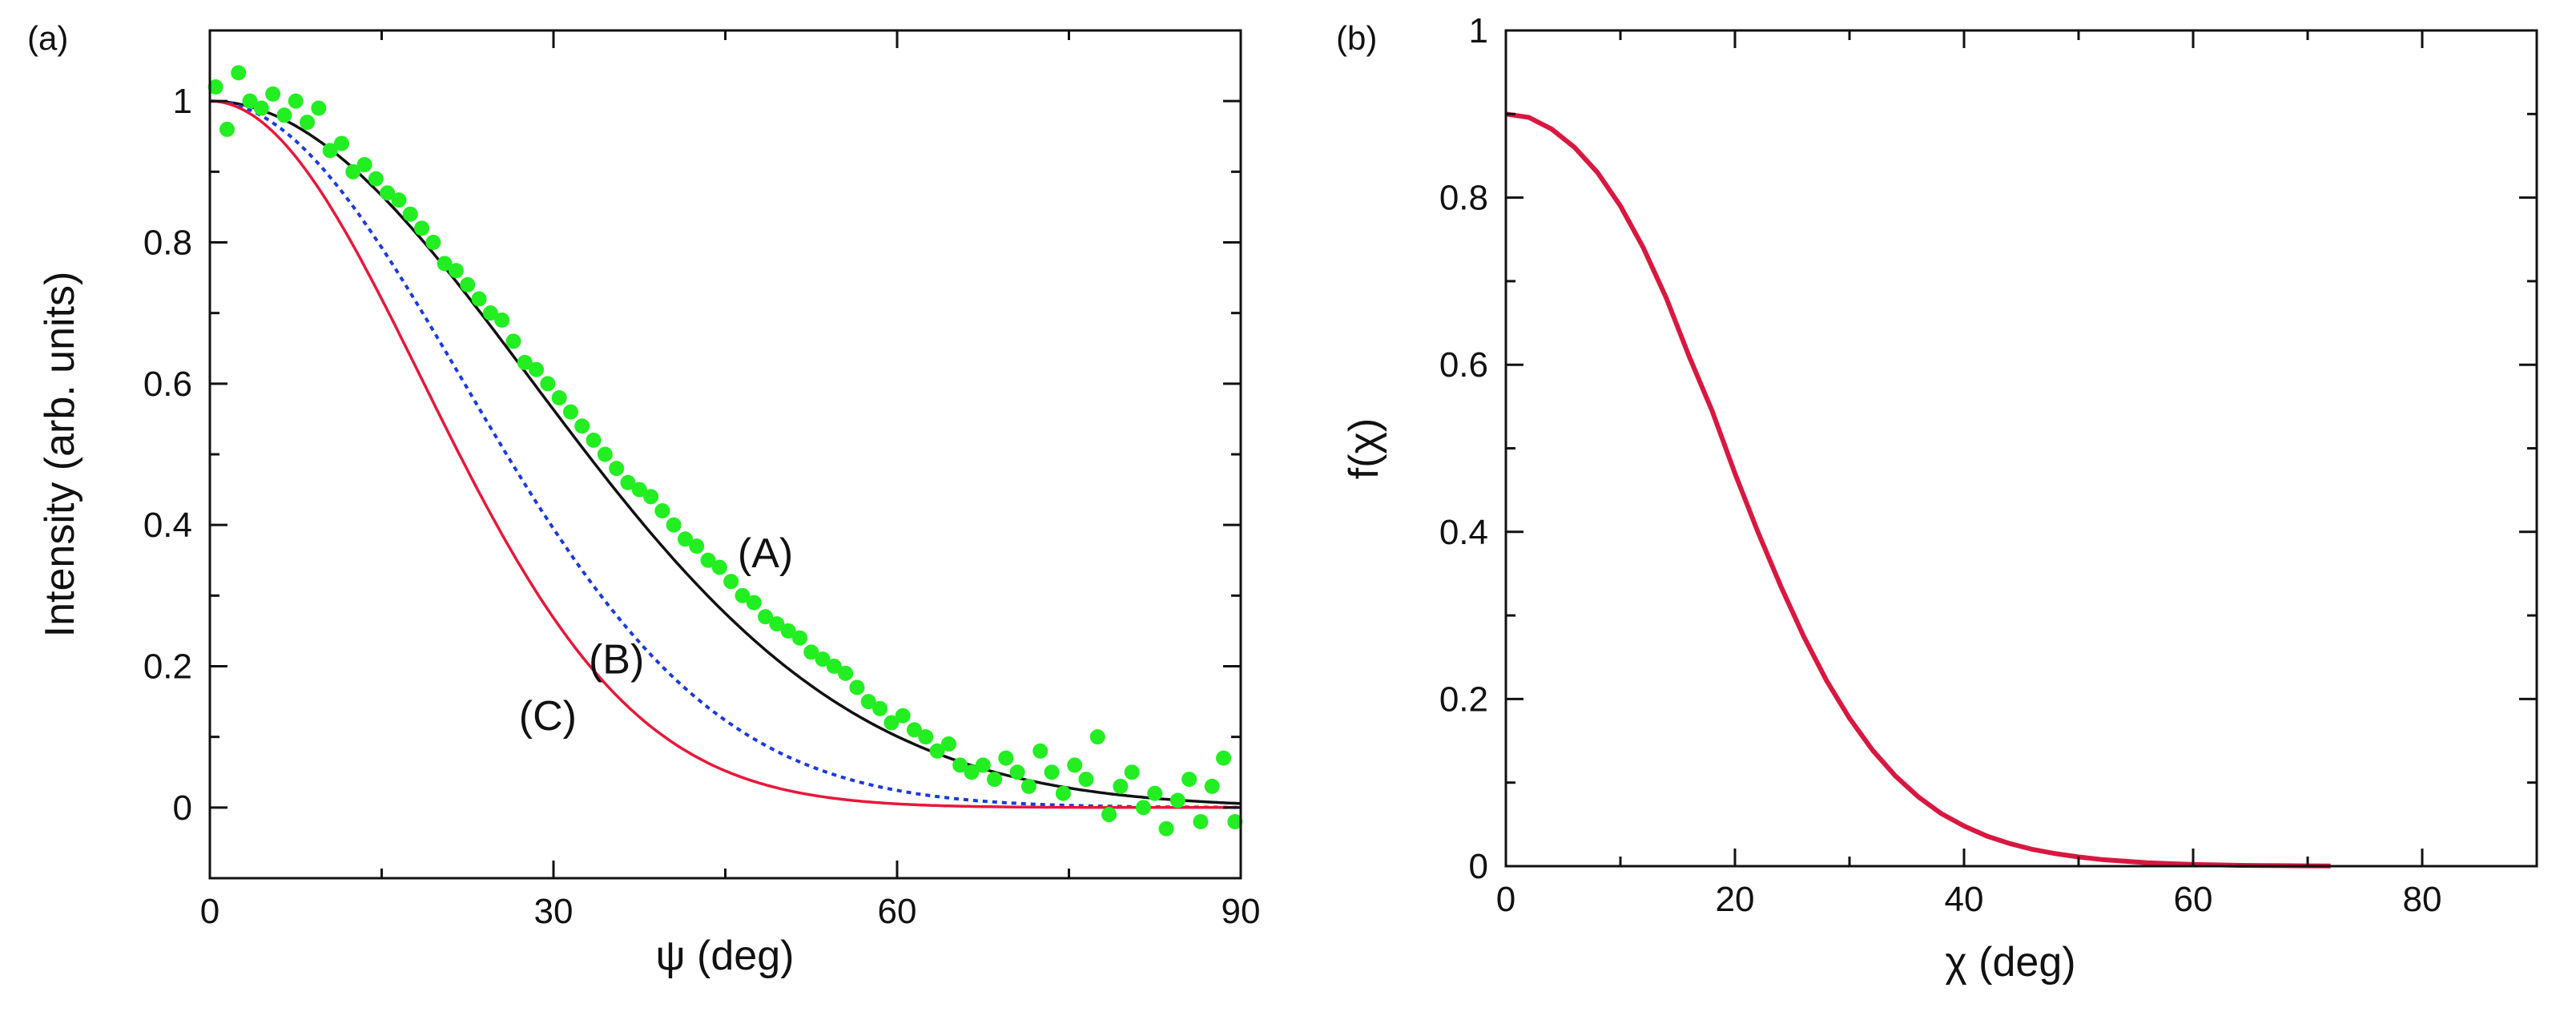  I want to click on panel-b-ylabel: f(χ), so click(1364, 448).